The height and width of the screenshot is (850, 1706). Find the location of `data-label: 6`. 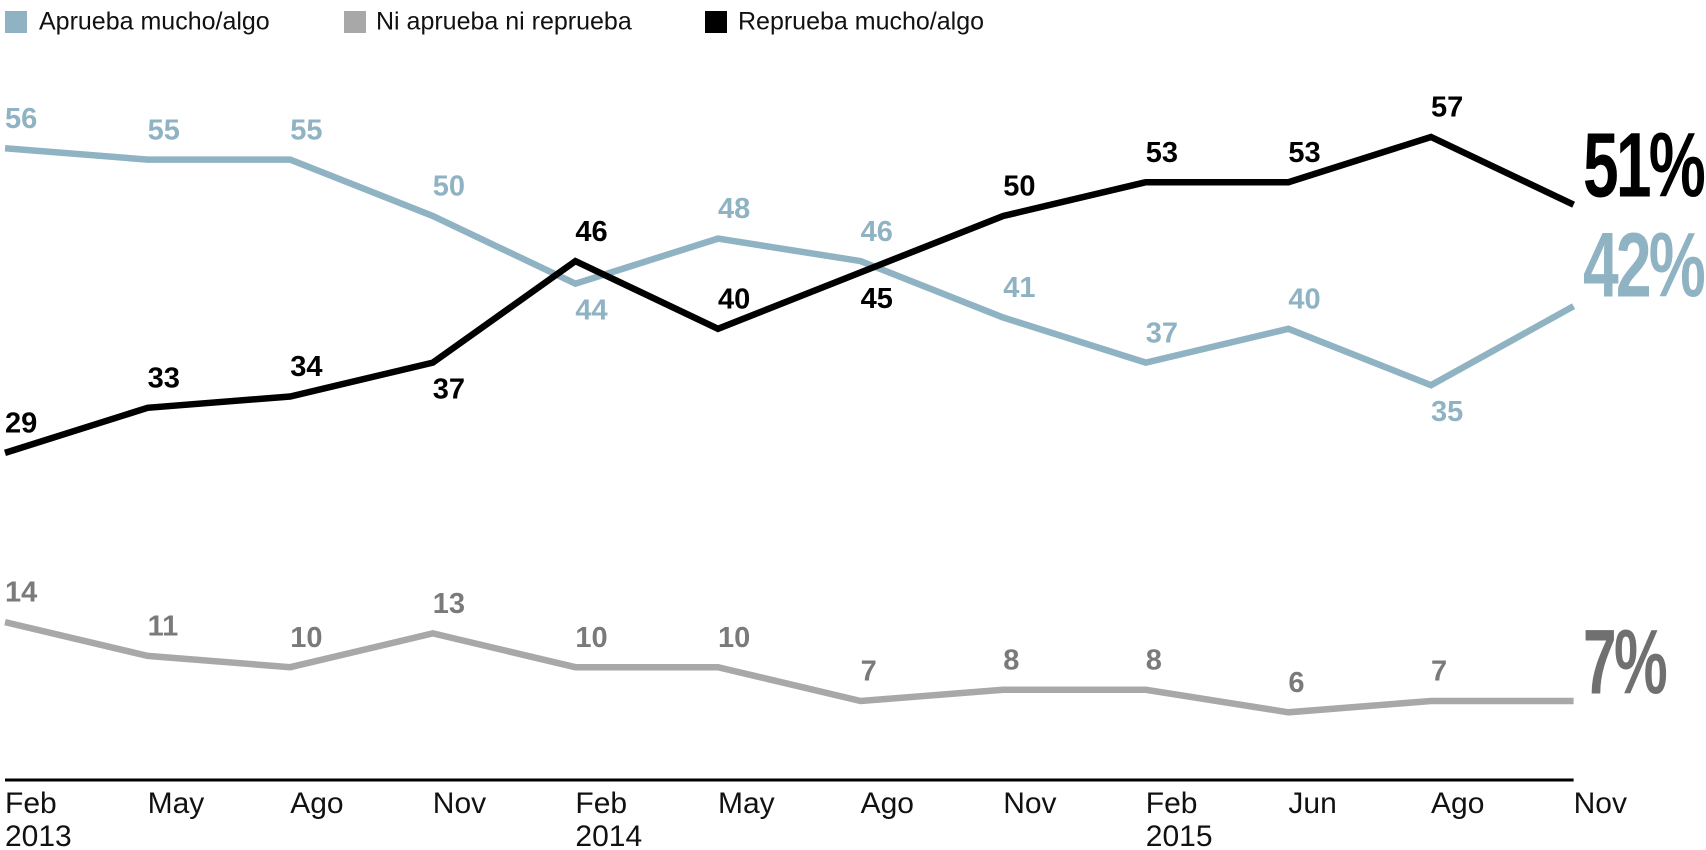

data-label: 6 is located at coordinates (1296, 683).